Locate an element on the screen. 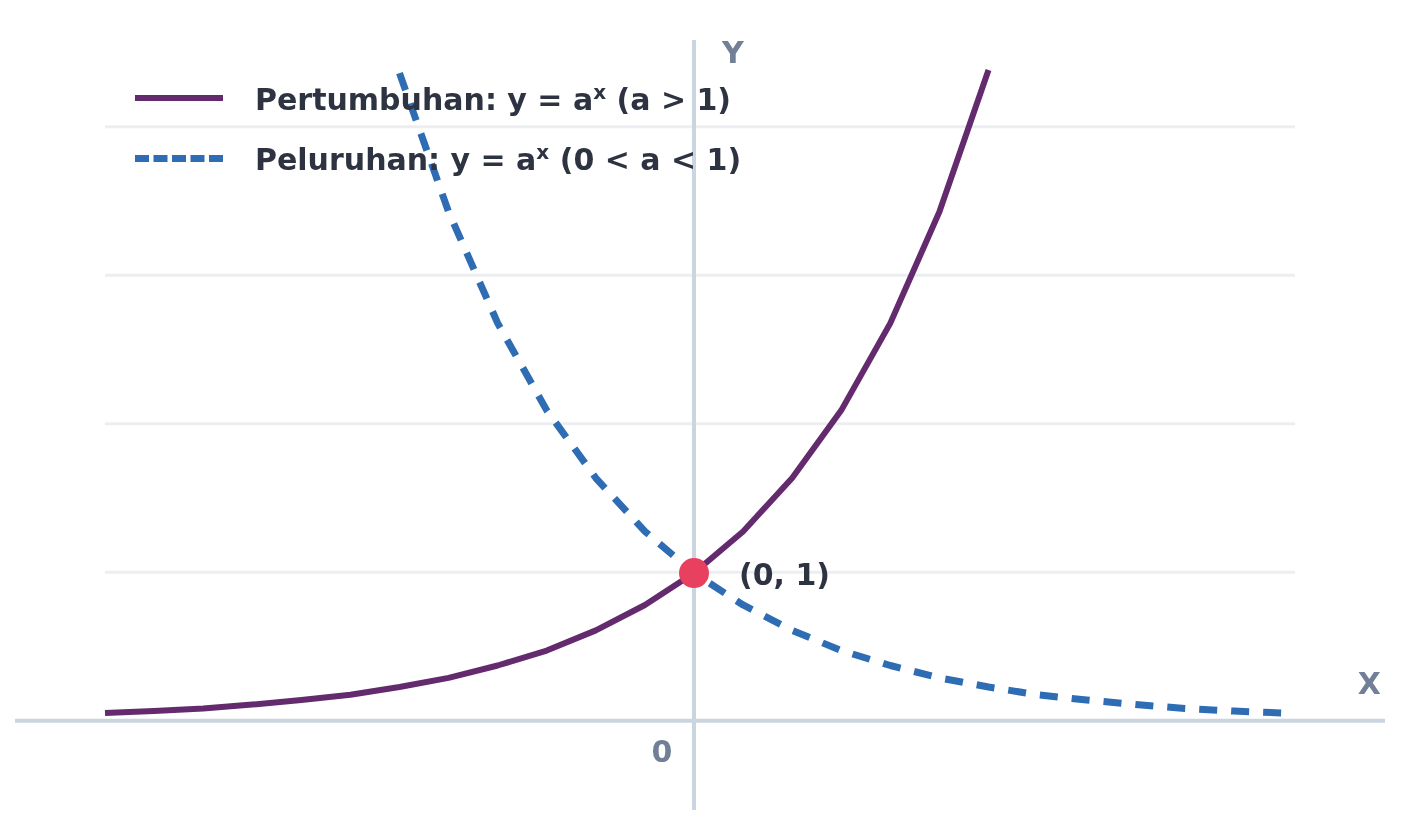 The image size is (1409, 834). legend-label: Pertumbuhan: y = a$^{x}$ (a > 1) is located at coordinates (493, 98).